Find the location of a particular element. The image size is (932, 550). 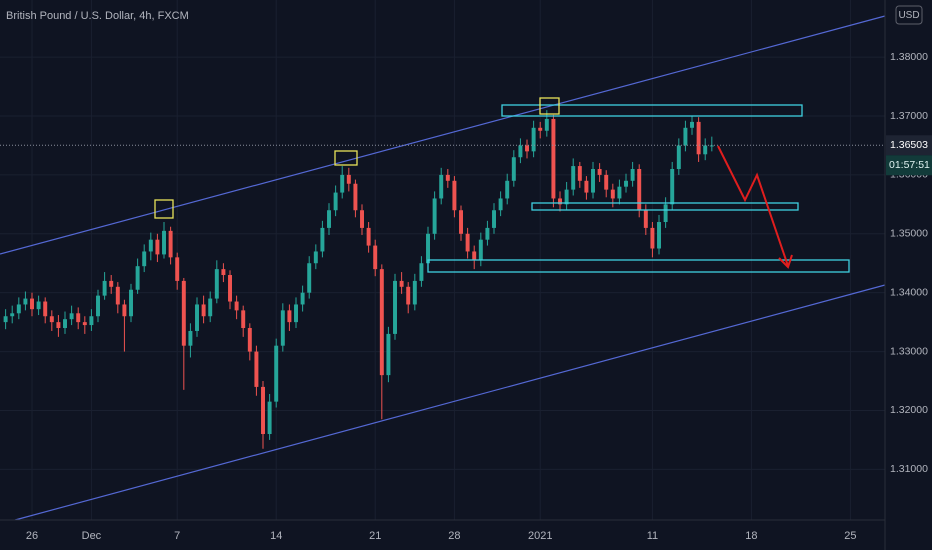

x-tick-label: 28 is located at coordinates (454, 536).